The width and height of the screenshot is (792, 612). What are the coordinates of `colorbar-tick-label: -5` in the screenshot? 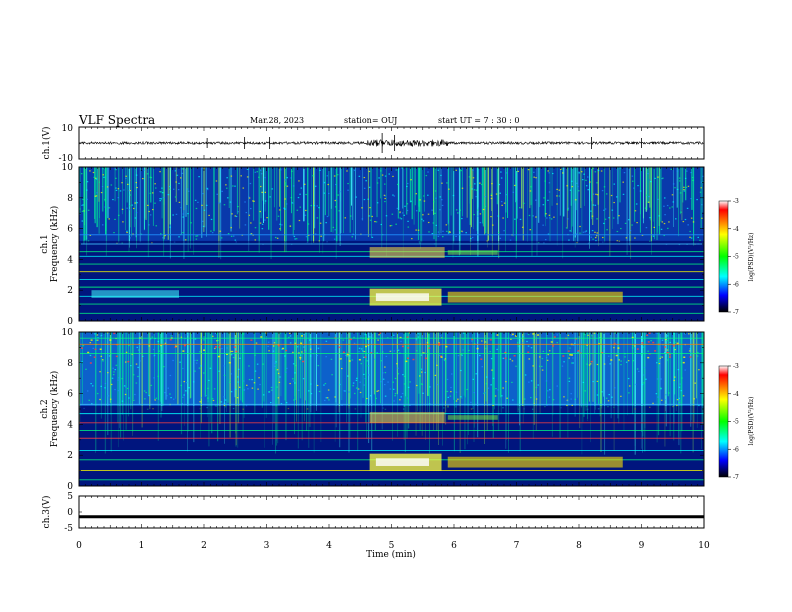 It's located at (736, 422).